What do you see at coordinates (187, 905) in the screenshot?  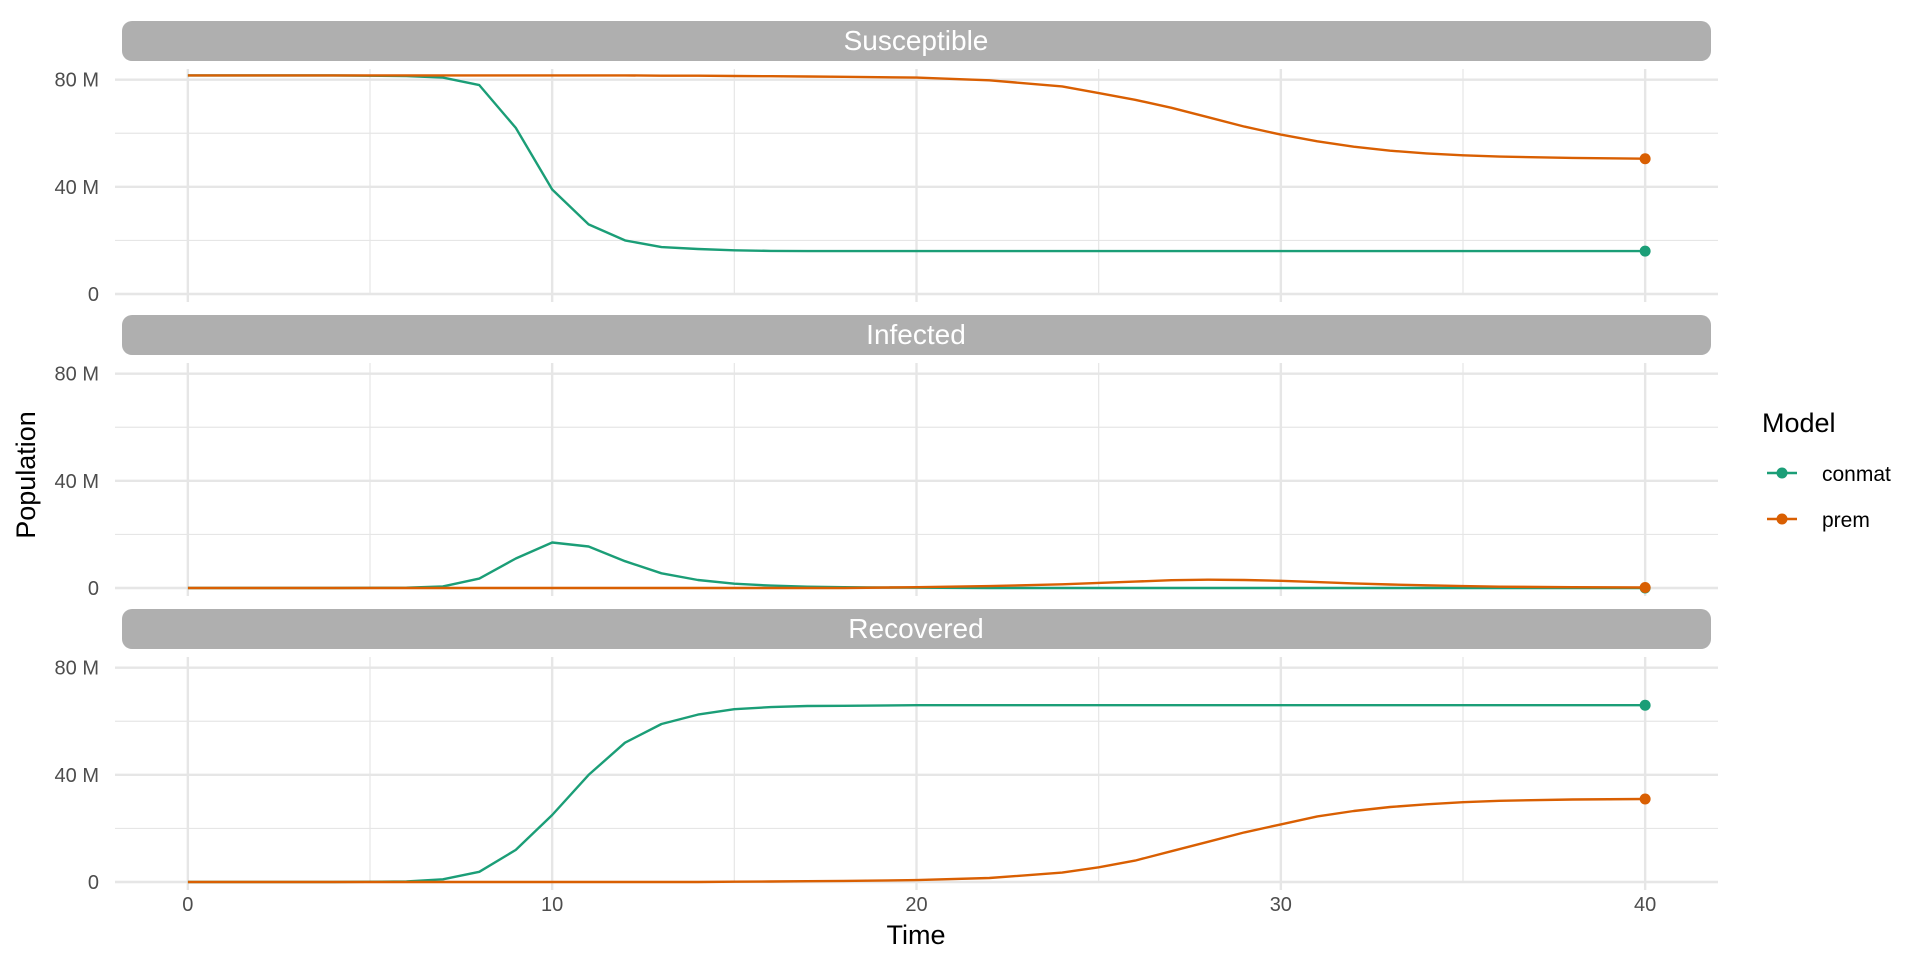 I see `x-tick-label: 0` at bounding box center [187, 905].